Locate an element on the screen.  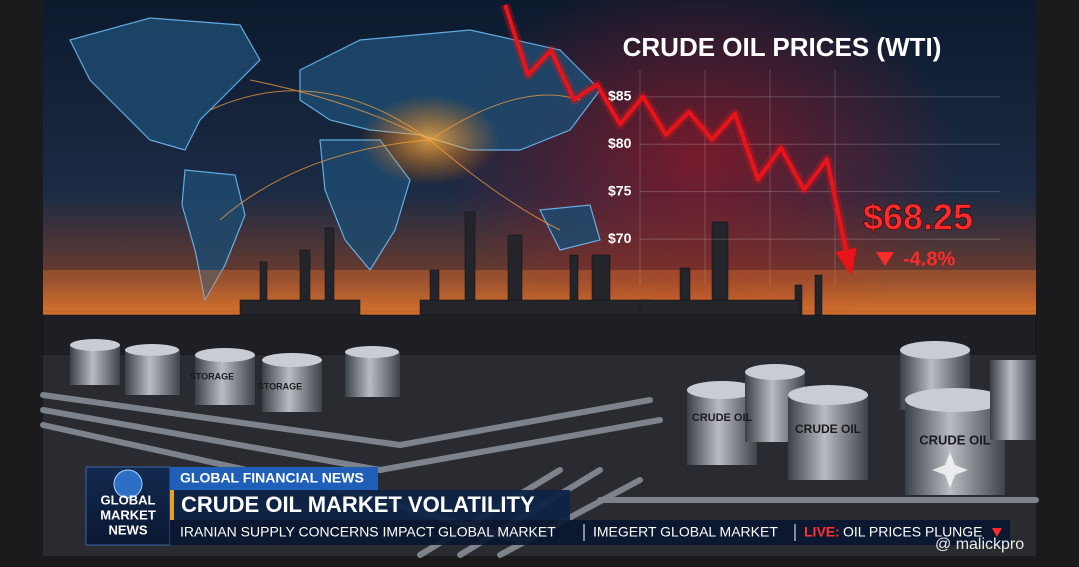
current-price: $68.25 is located at coordinates (918, 217).